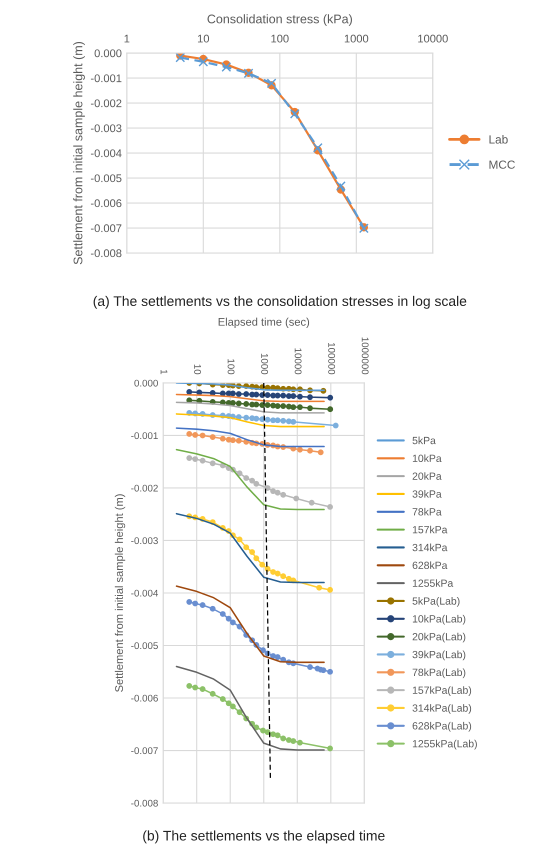  Describe the element at coordinates (444, 745) in the screenshot. I see `legend-label: 1255kPa(Lab)` at that location.